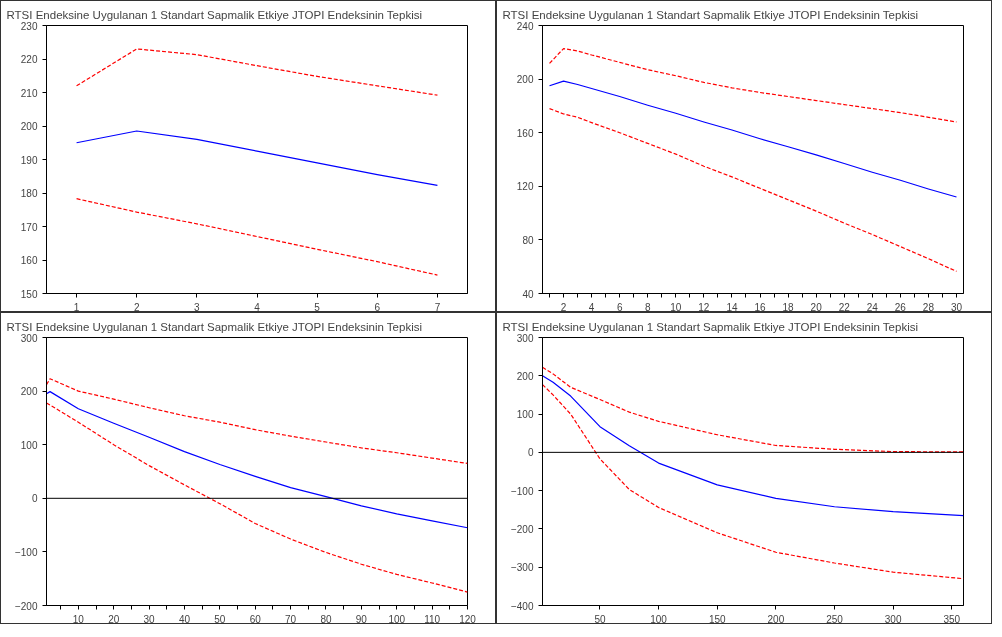 This screenshot has height=637, width=1002. I want to click on x-tick-label: 70, so click(291, 619).